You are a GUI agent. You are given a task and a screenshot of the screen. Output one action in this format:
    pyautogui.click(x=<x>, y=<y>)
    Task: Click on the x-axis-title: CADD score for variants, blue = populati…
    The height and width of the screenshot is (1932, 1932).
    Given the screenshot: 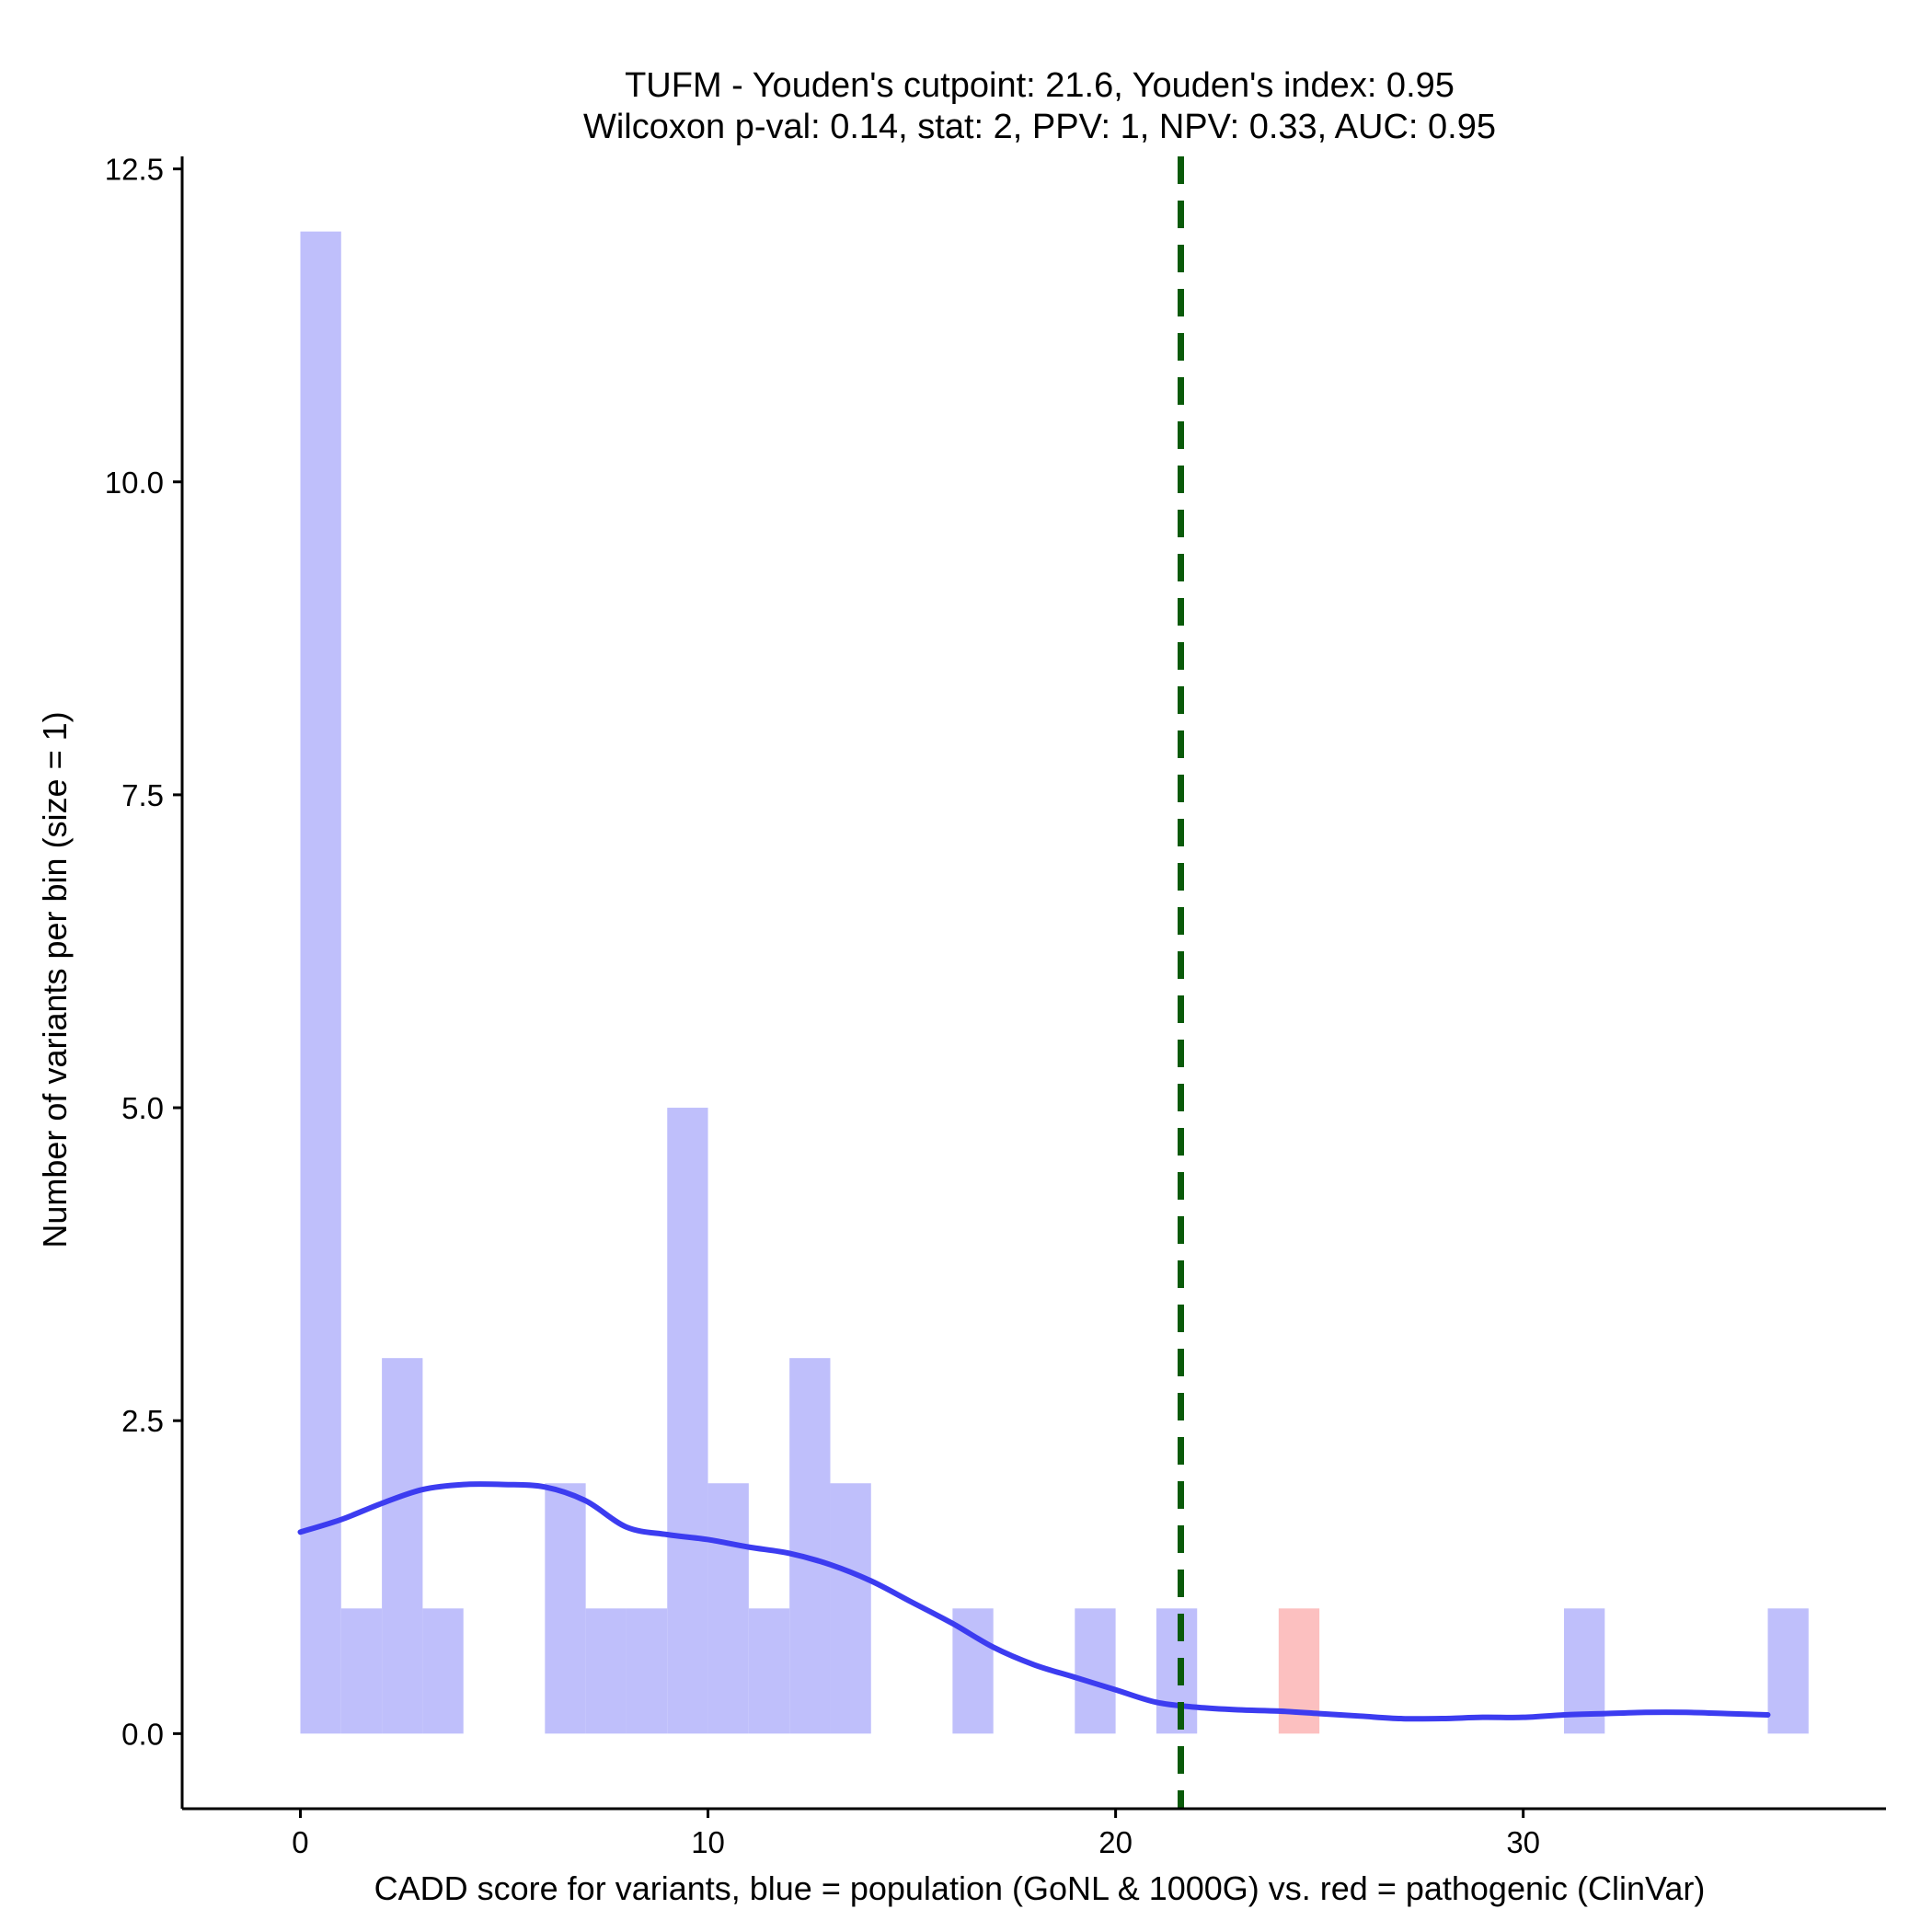 What is the action you would take?
    pyautogui.click(x=1040, y=1888)
    